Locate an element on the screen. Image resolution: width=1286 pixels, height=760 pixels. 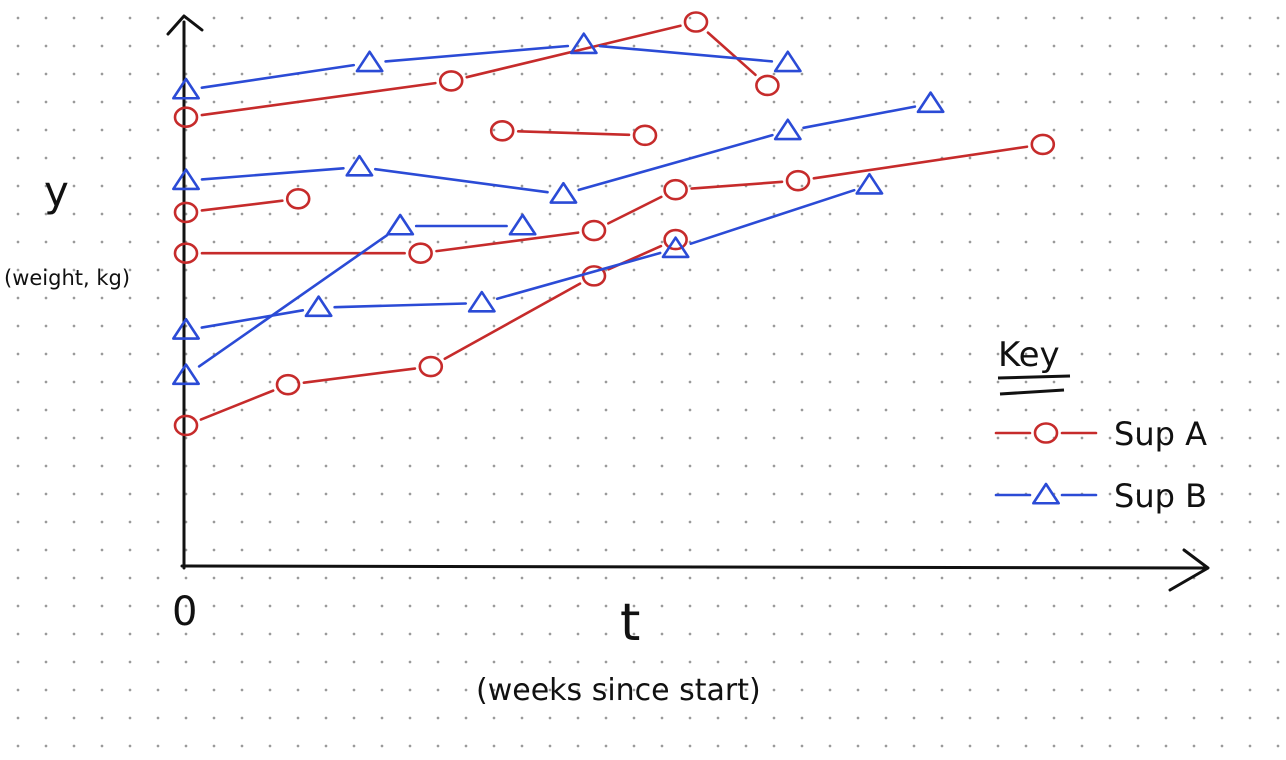
x-axis-label: t is located at coordinates (630, 623).